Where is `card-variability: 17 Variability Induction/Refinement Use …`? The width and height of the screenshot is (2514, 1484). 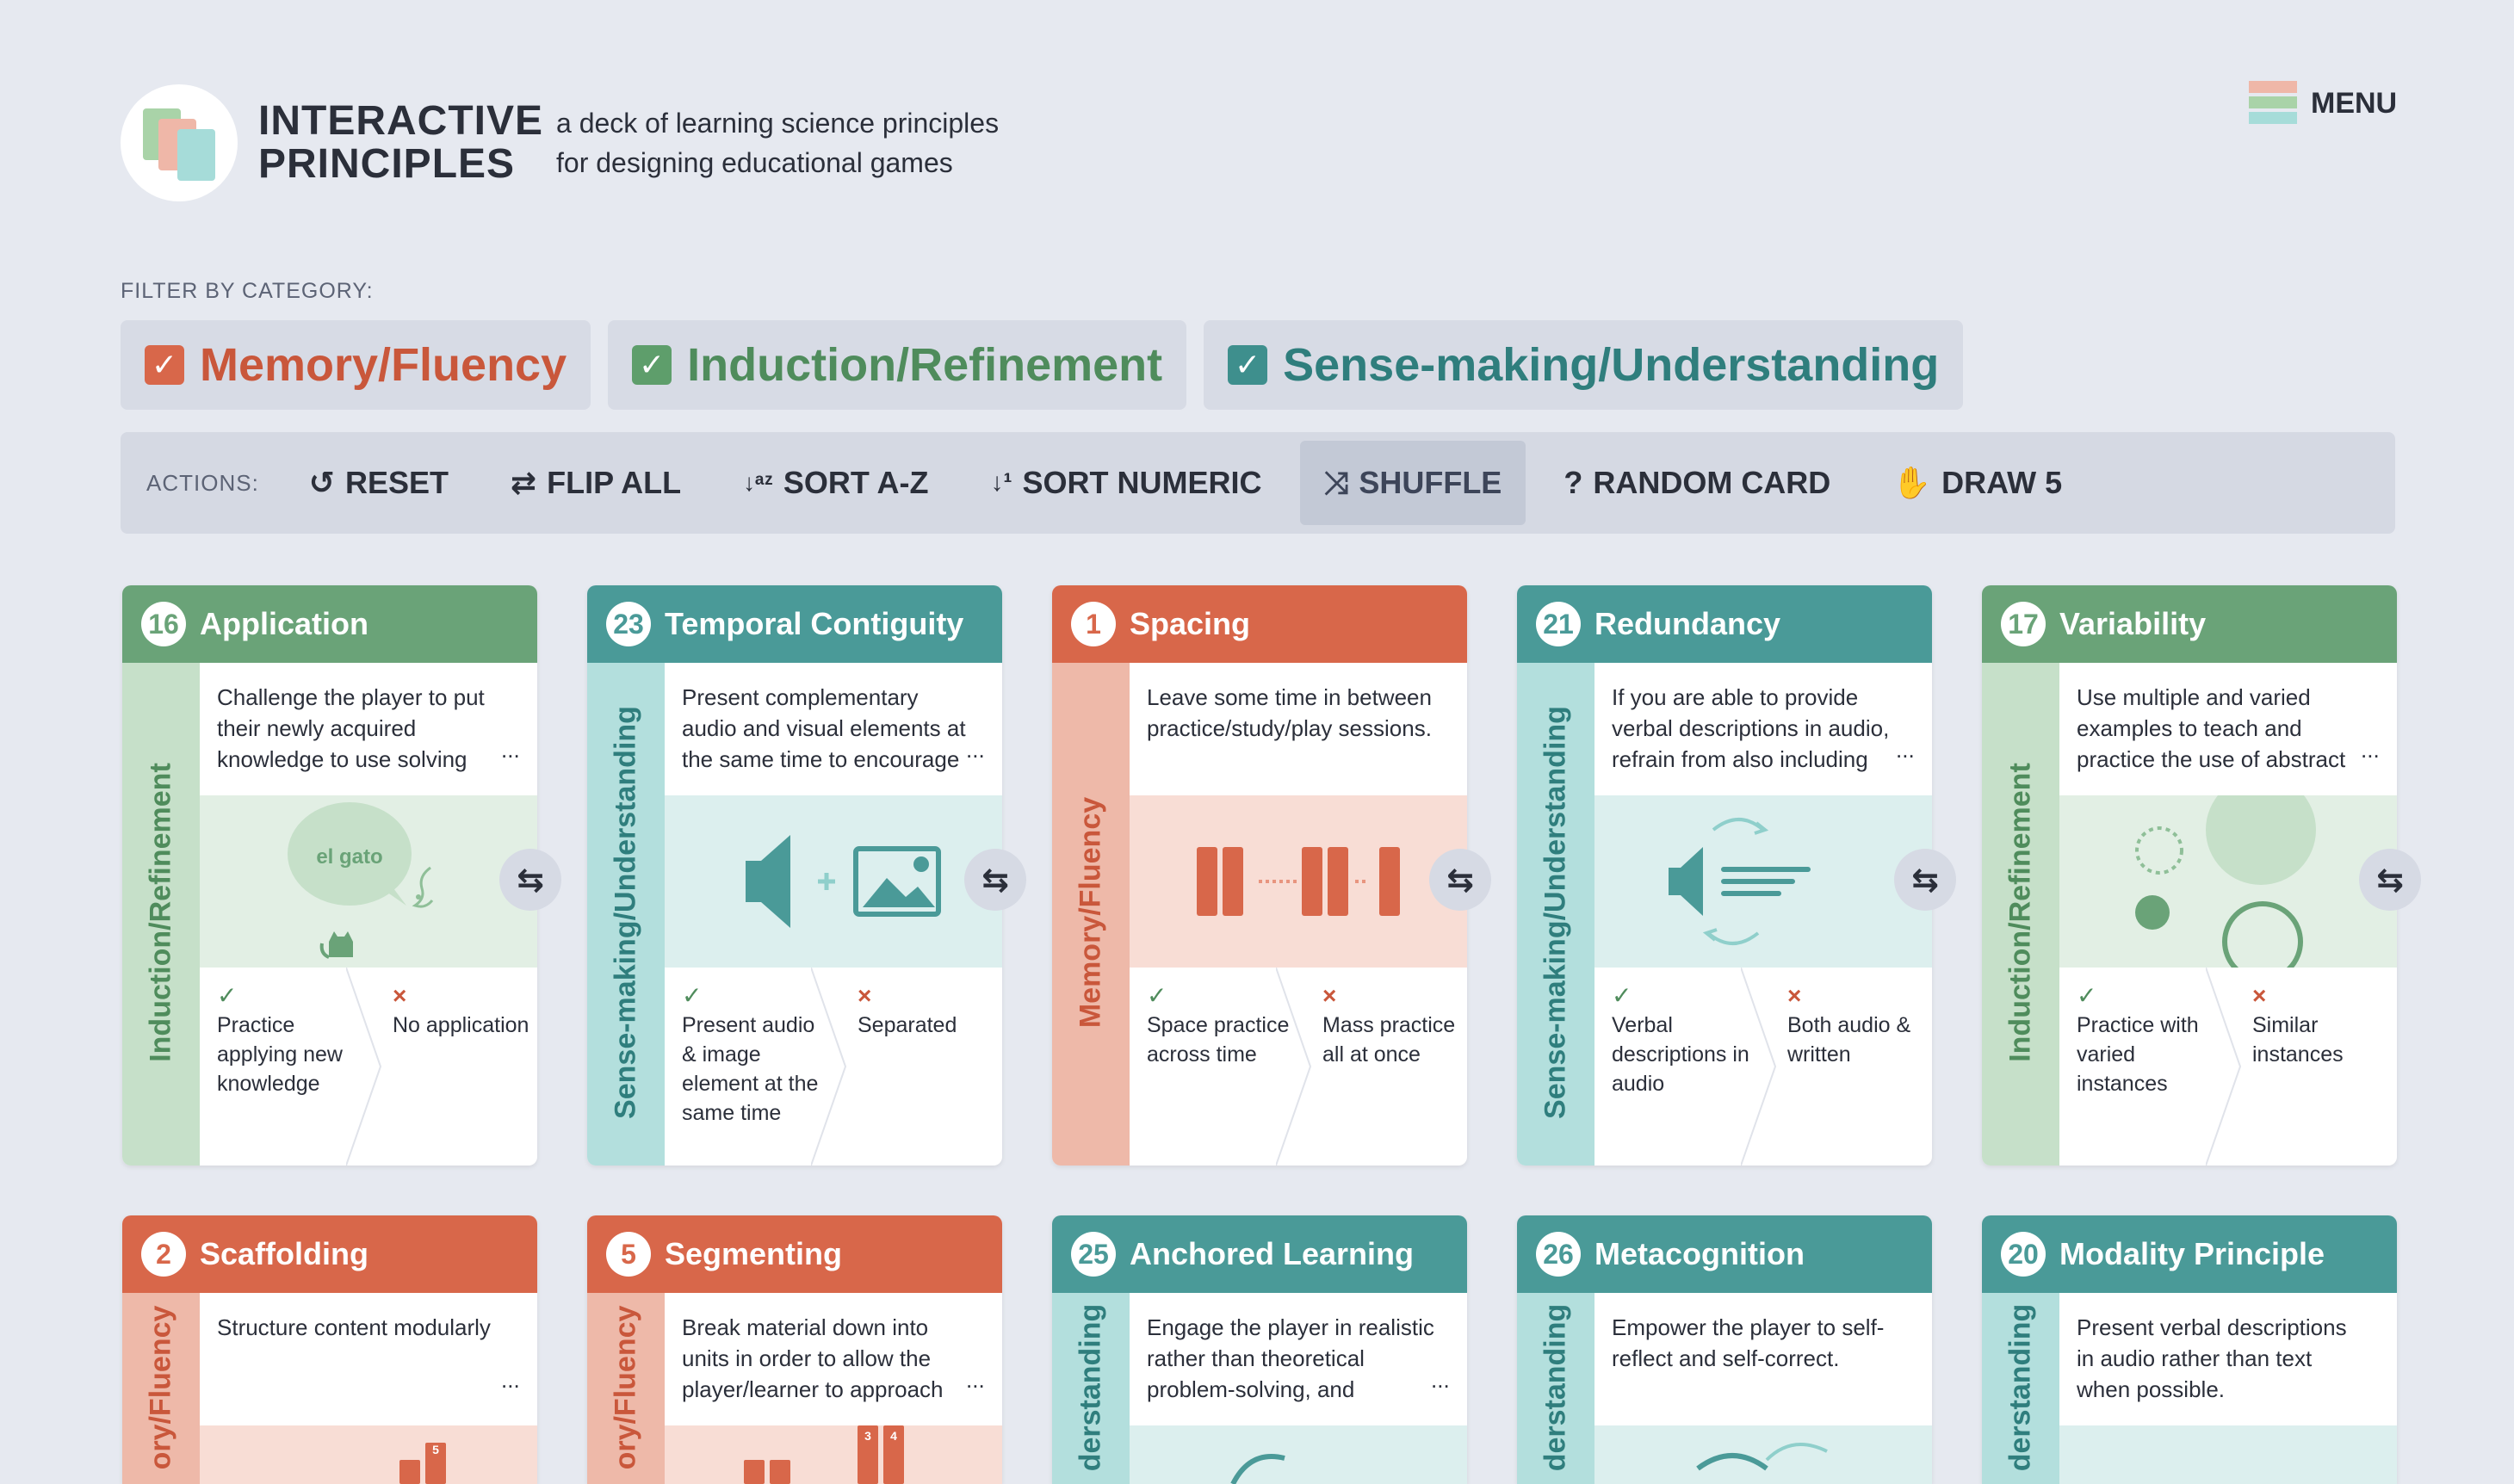
card-variability: 17 Variability Induction/Refinement Use … is located at coordinates (2189, 875).